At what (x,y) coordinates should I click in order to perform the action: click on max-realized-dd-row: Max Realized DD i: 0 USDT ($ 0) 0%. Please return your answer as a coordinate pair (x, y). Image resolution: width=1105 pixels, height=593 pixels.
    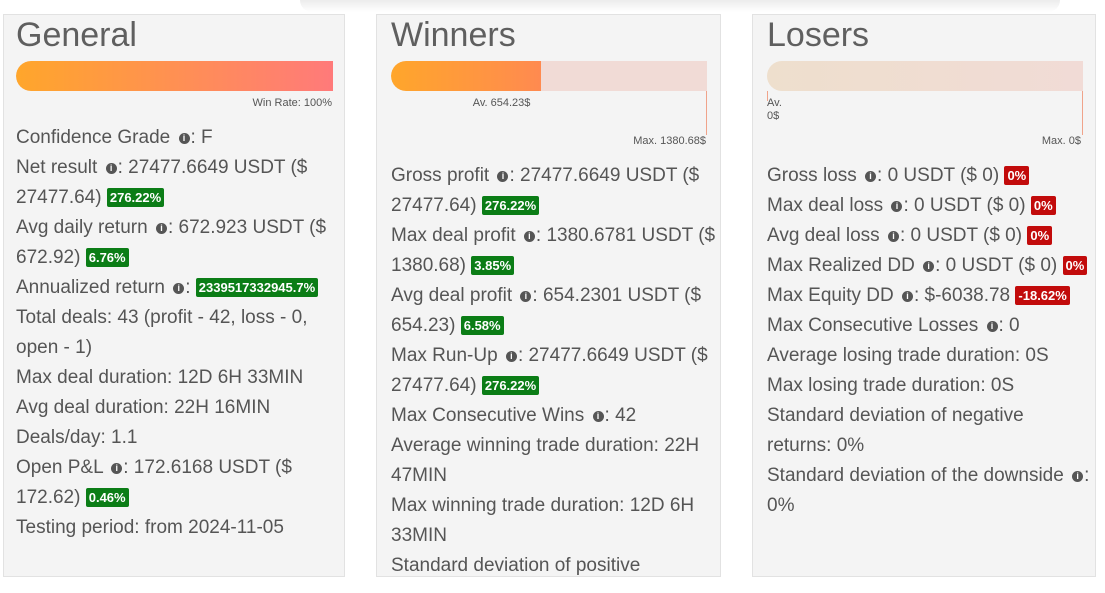
    Looking at the image, I should click on (929, 266).